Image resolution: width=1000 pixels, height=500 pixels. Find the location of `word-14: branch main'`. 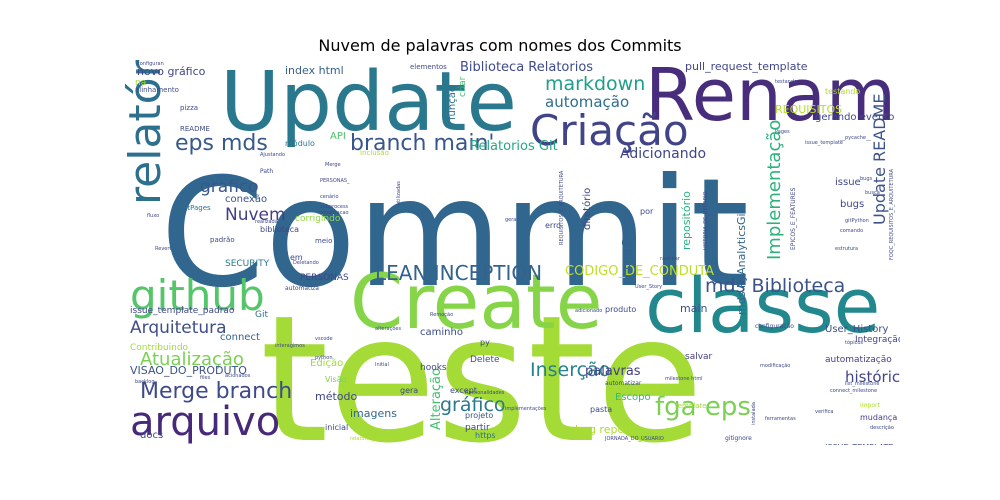

word-14: branch main' is located at coordinates (422, 143).